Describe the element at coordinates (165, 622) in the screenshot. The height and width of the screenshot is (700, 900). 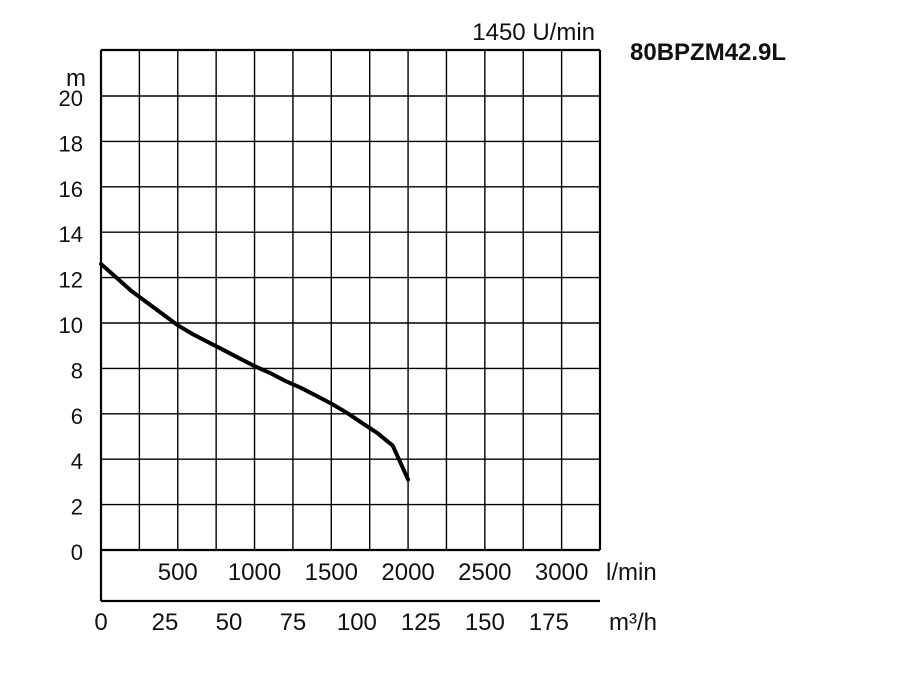
I see `x-tick-label-m3h: 25` at that location.